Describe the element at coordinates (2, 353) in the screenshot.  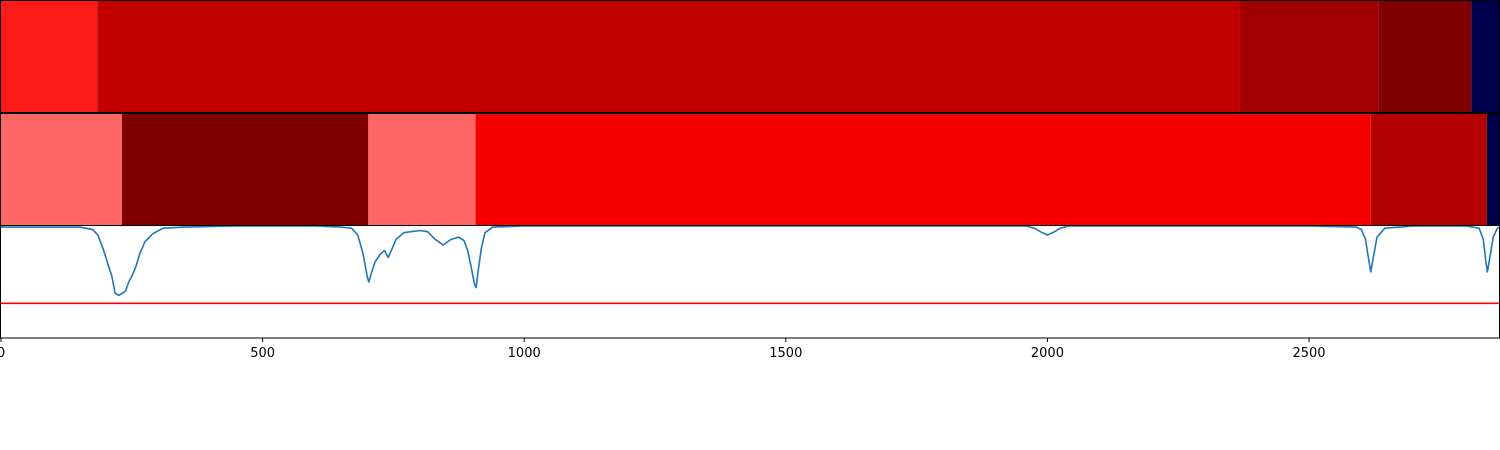
I see `x-tick-label-0: 0` at that location.